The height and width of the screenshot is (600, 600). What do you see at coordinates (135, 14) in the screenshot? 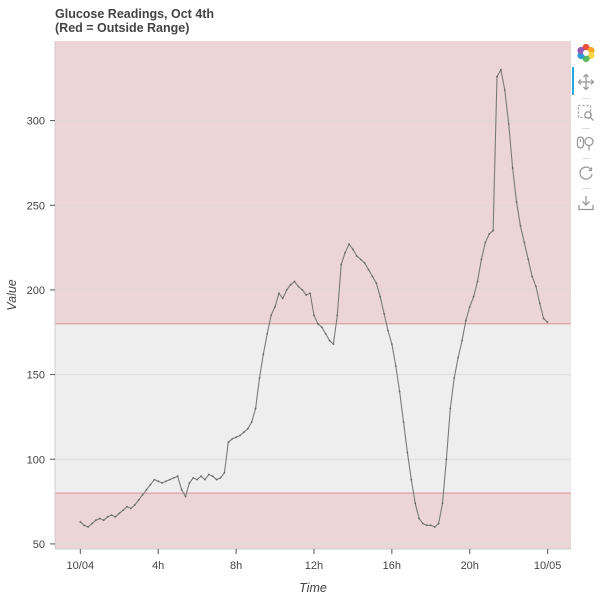
I see `chart-title-line-1: Glucose Readings, Oct 4th` at bounding box center [135, 14].